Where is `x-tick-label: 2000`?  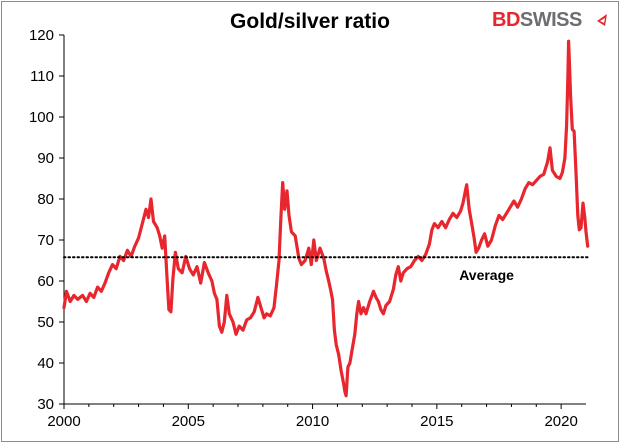
x-tick-label: 2000 is located at coordinates (63, 421).